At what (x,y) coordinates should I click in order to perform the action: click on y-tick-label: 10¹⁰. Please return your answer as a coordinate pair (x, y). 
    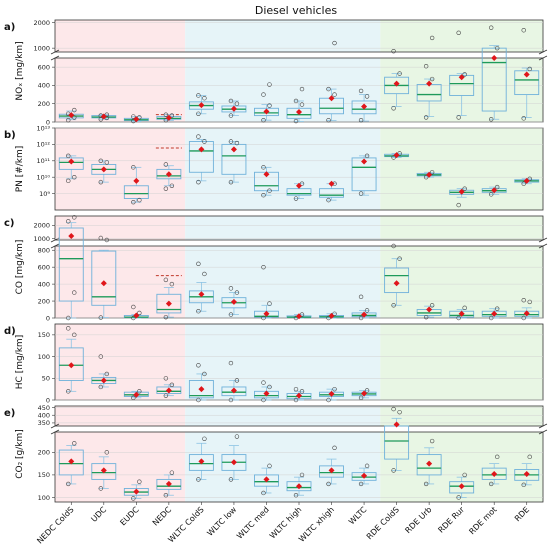
    Looking at the image, I should click on (44, 178).